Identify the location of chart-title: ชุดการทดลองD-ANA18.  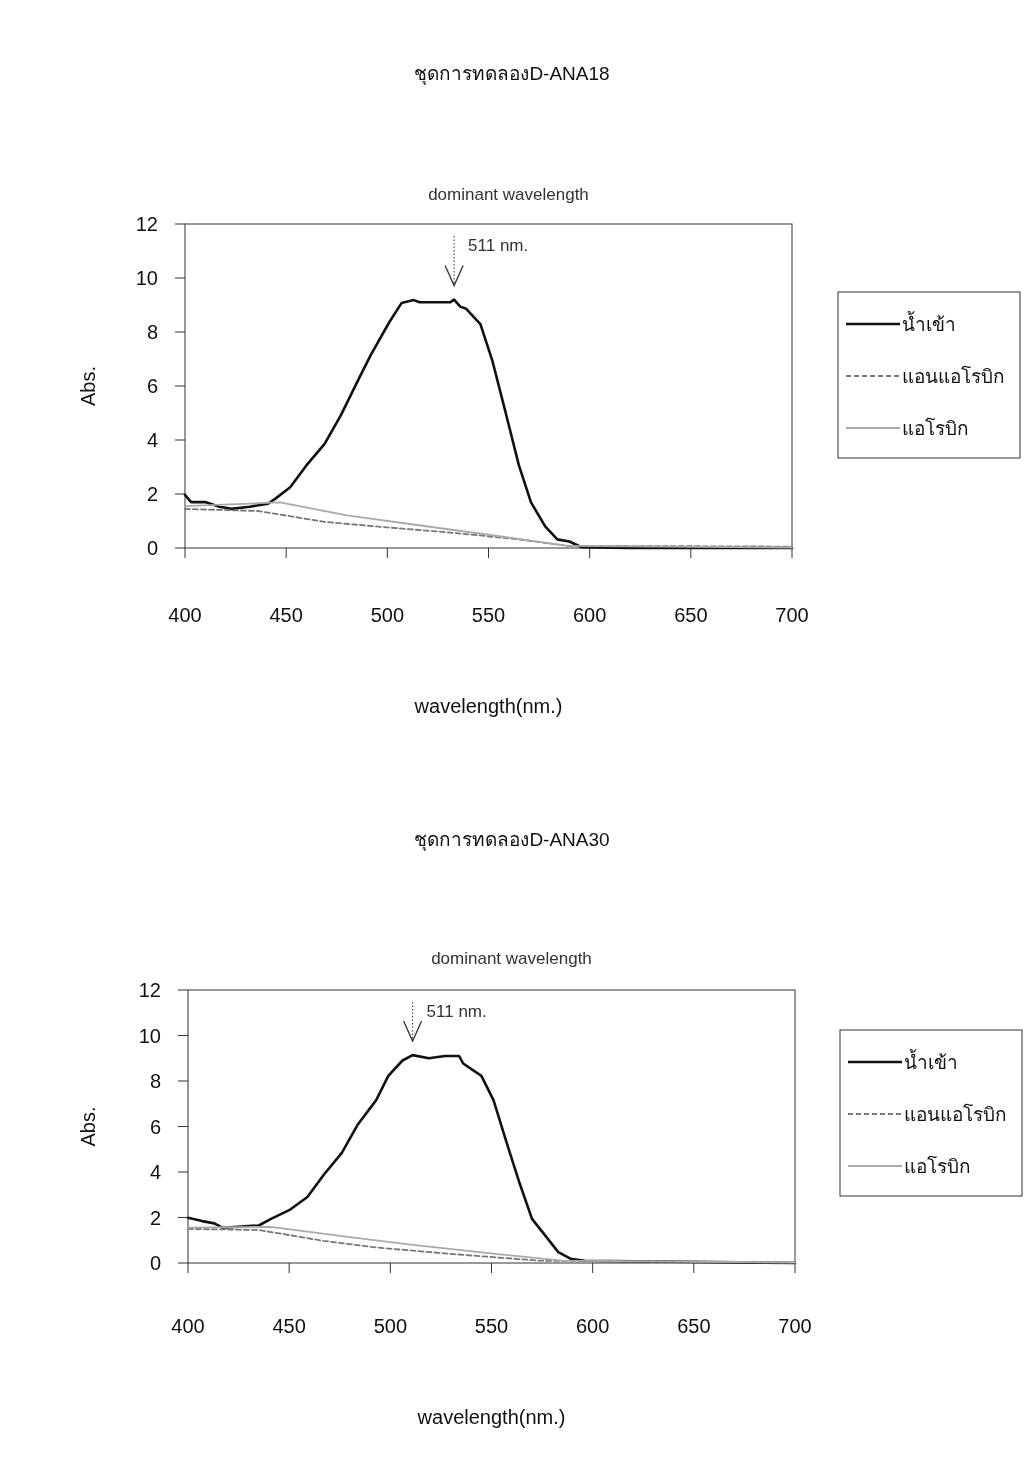
(512, 74).